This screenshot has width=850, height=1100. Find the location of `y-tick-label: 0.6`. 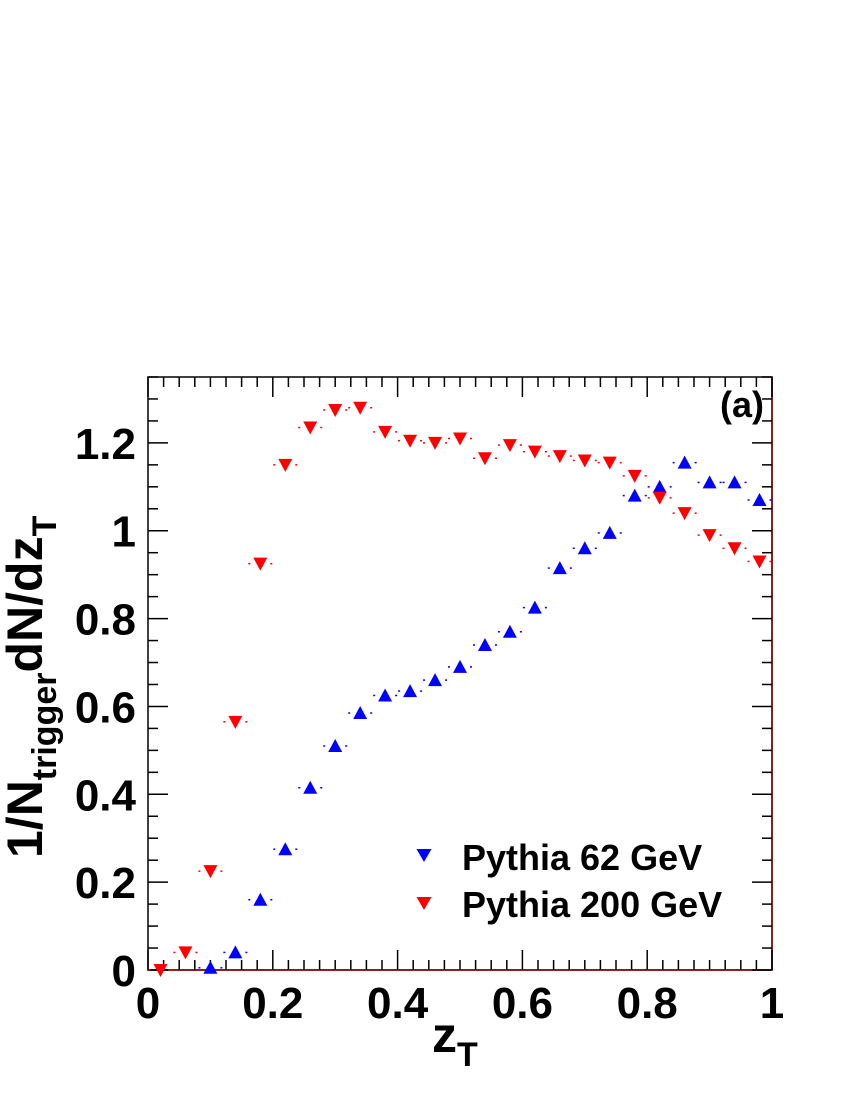

y-tick-label: 0.6 is located at coordinates (105, 707).